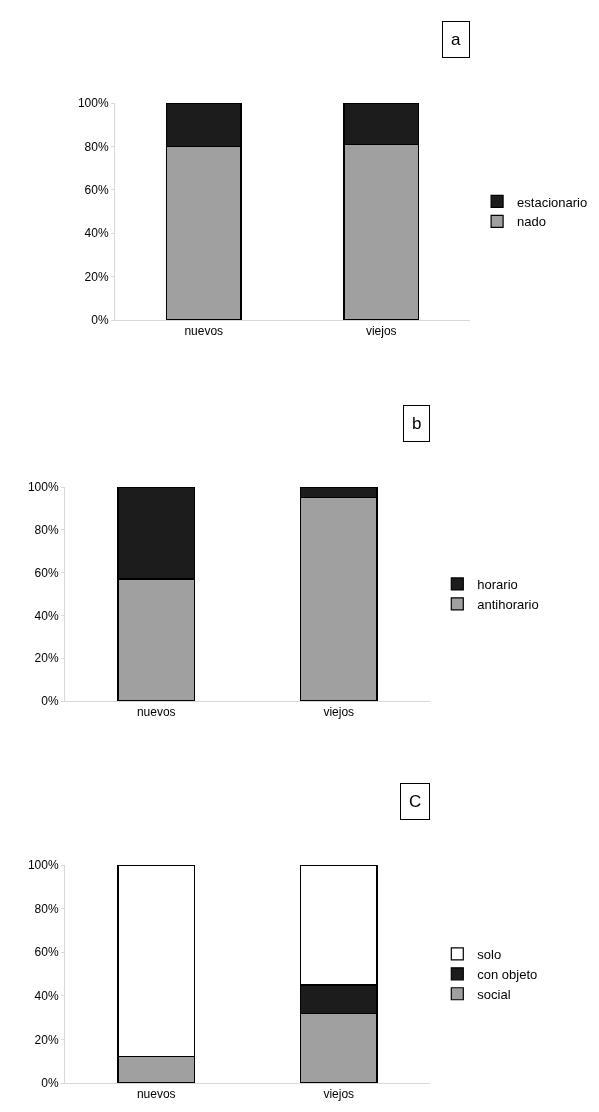  What do you see at coordinates (489, 955) in the screenshot?
I see `legend-label: solo` at bounding box center [489, 955].